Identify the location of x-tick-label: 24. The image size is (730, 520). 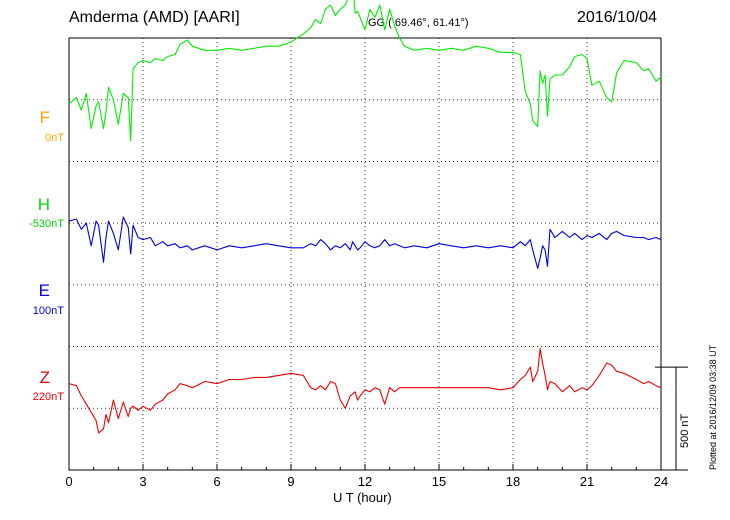
(661, 481).